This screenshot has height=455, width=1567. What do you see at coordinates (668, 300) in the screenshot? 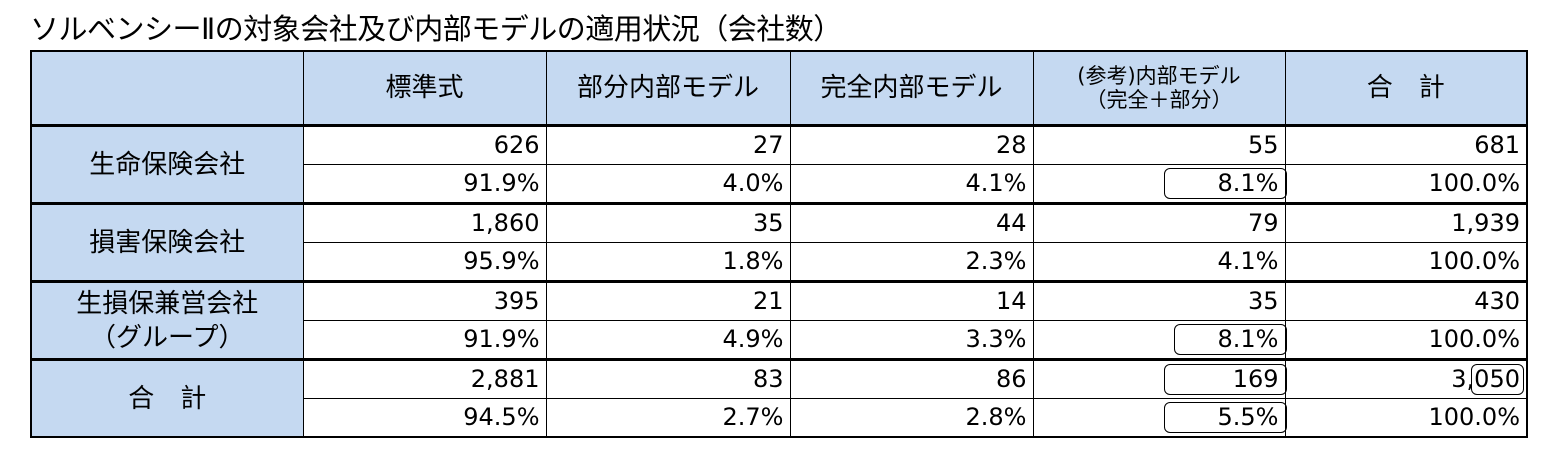
I see `count-cell: 21` at bounding box center [668, 300].